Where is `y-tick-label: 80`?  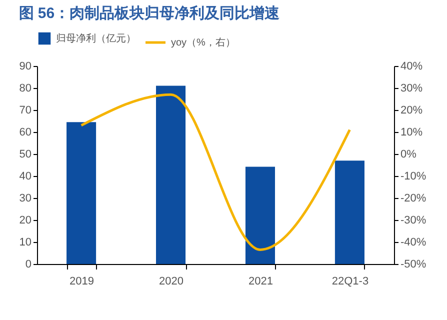 y-tick-label: 80 is located at coordinates (25, 88).